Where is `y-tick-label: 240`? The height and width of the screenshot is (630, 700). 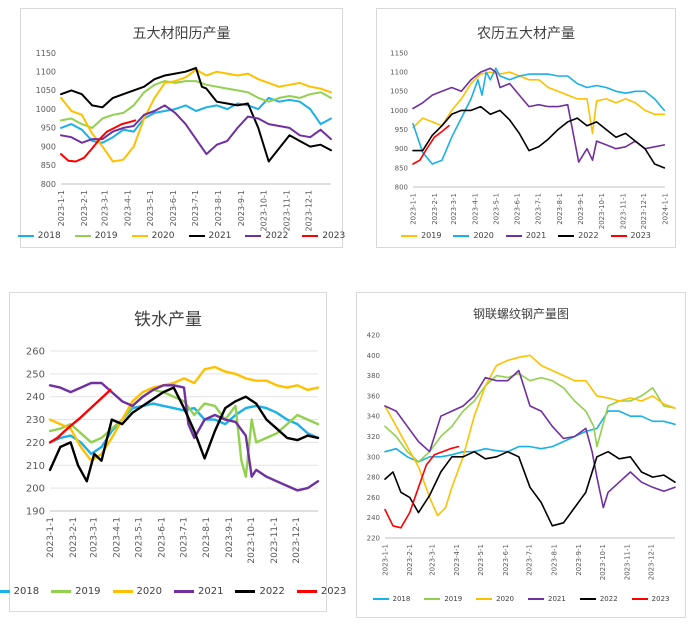 y-tick-label: 240 is located at coordinates (35, 397).